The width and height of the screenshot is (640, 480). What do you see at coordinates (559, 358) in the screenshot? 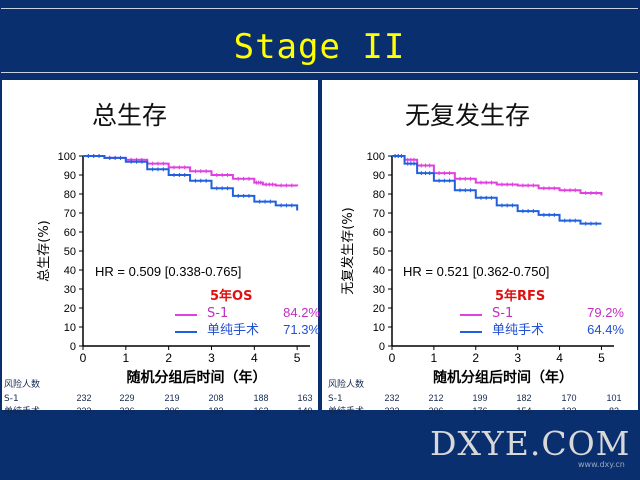
I see `rfs-x-tick-label: 4` at bounding box center [559, 358].